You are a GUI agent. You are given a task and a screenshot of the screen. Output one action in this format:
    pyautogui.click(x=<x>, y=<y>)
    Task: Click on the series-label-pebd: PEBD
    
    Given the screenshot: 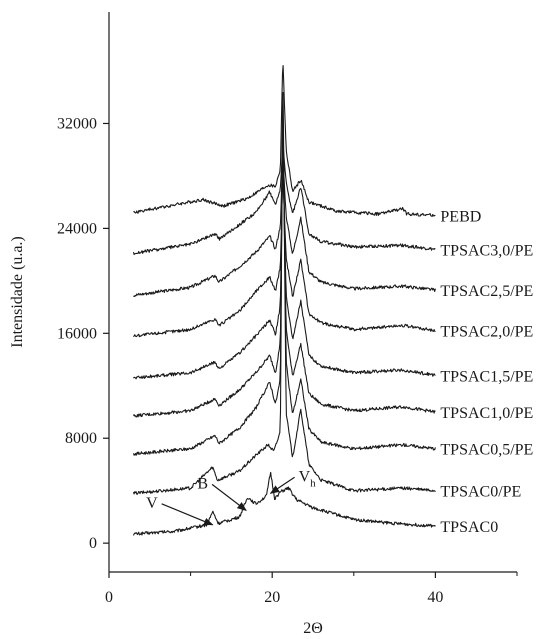 What is the action you would take?
    pyautogui.click(x=460, y=216)
    